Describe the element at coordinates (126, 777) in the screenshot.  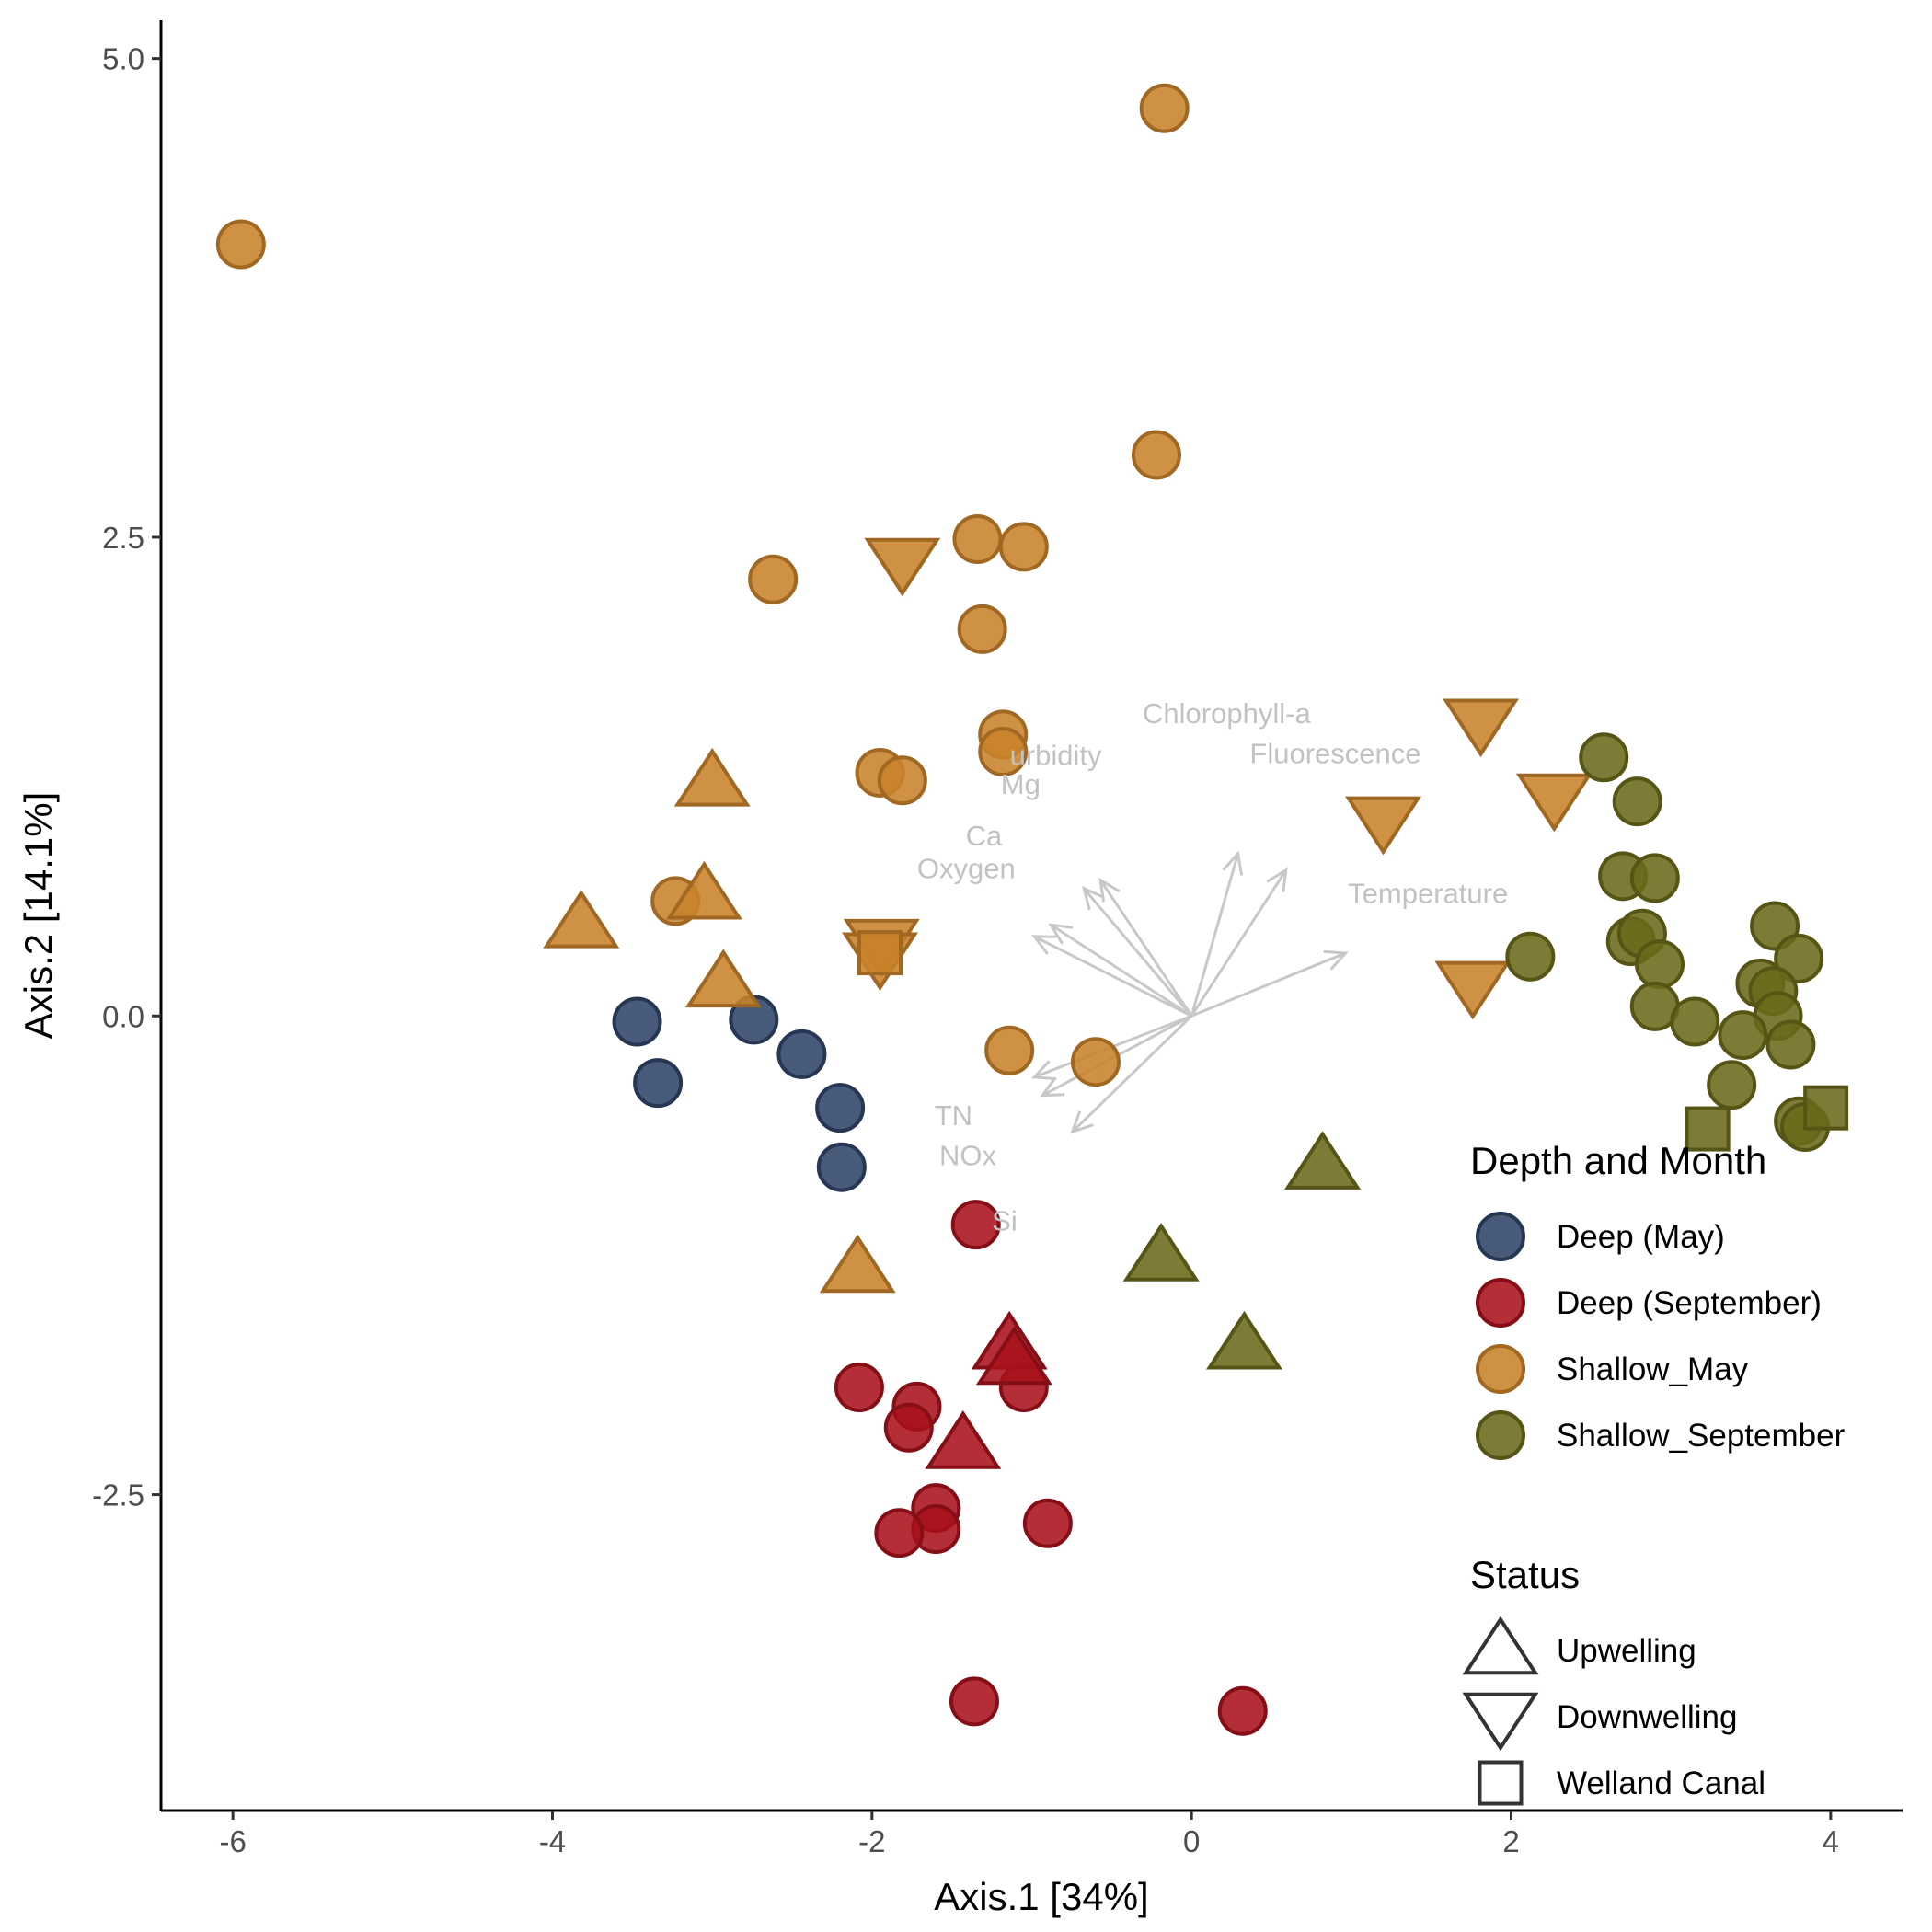
I see `y-axis-ticks: -2.5 0.0 2.5 5.0` at that location.